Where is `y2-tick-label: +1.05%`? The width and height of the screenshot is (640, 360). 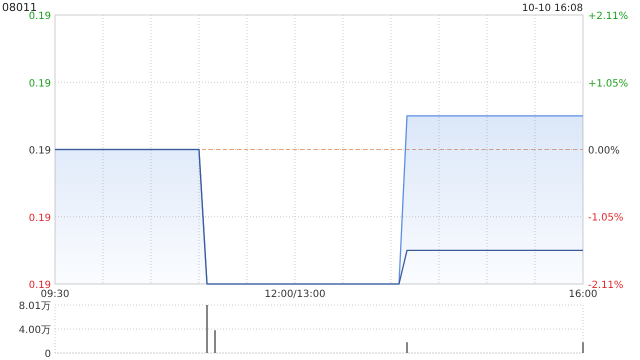
y2-tick-label: +1.05% is located at coordinates (608, 84).